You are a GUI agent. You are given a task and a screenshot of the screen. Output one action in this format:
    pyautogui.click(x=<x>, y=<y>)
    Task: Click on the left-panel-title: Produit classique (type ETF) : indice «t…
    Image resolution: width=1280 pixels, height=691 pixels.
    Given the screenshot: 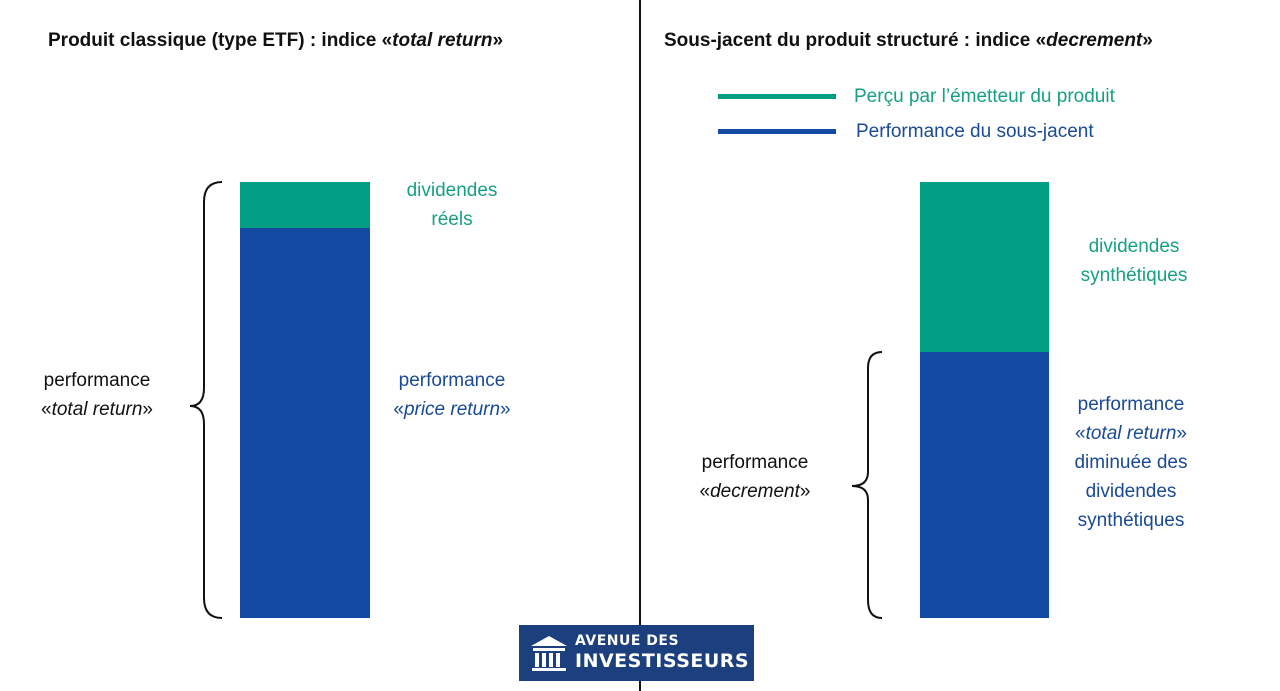 What is the action you would take?
    pyautogui.click(x=276, y=40)
    